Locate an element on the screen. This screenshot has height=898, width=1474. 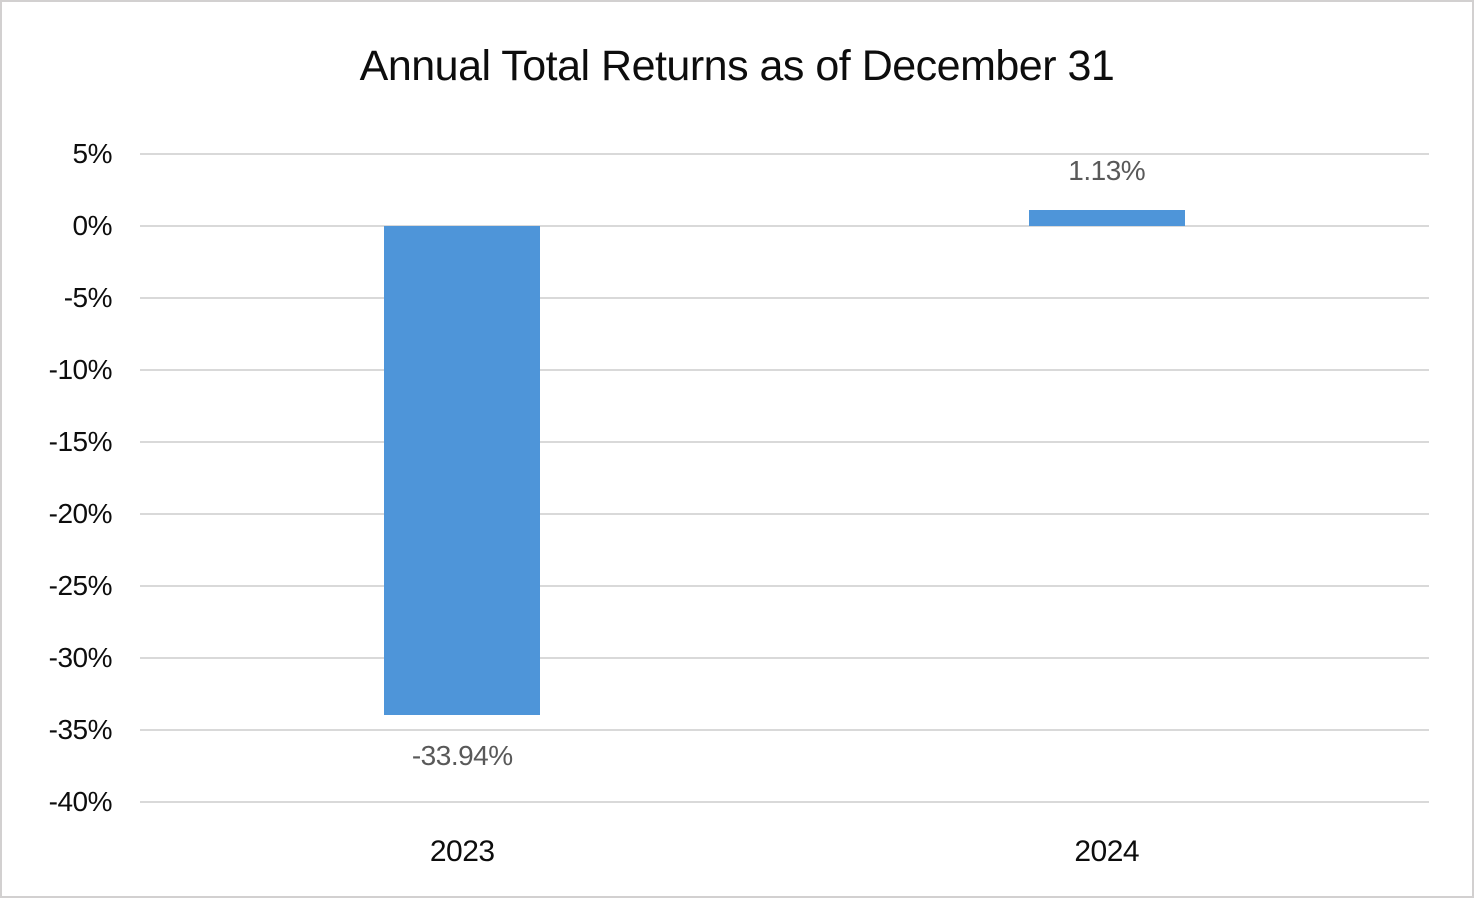
x-axis-category-label-2023: 2023 is located at coordinates (462, 851).